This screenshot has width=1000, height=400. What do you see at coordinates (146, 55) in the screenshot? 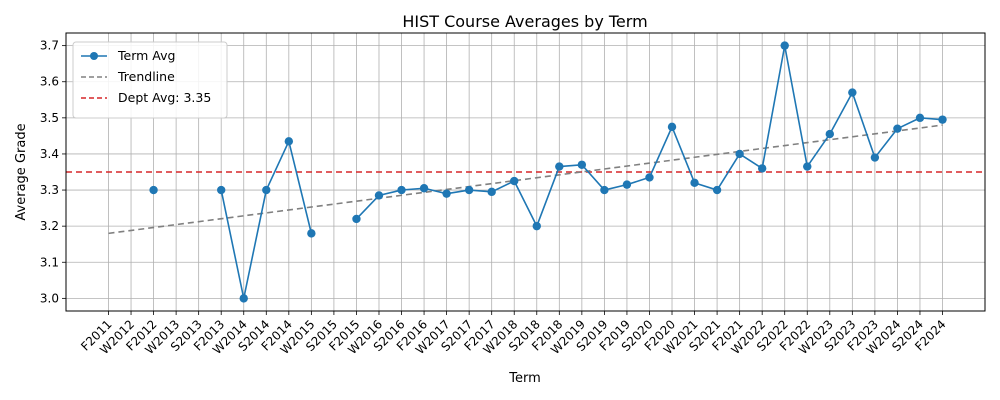
I see `legend-term-avg-label: Term Avg` at bounding box center [146, 55].